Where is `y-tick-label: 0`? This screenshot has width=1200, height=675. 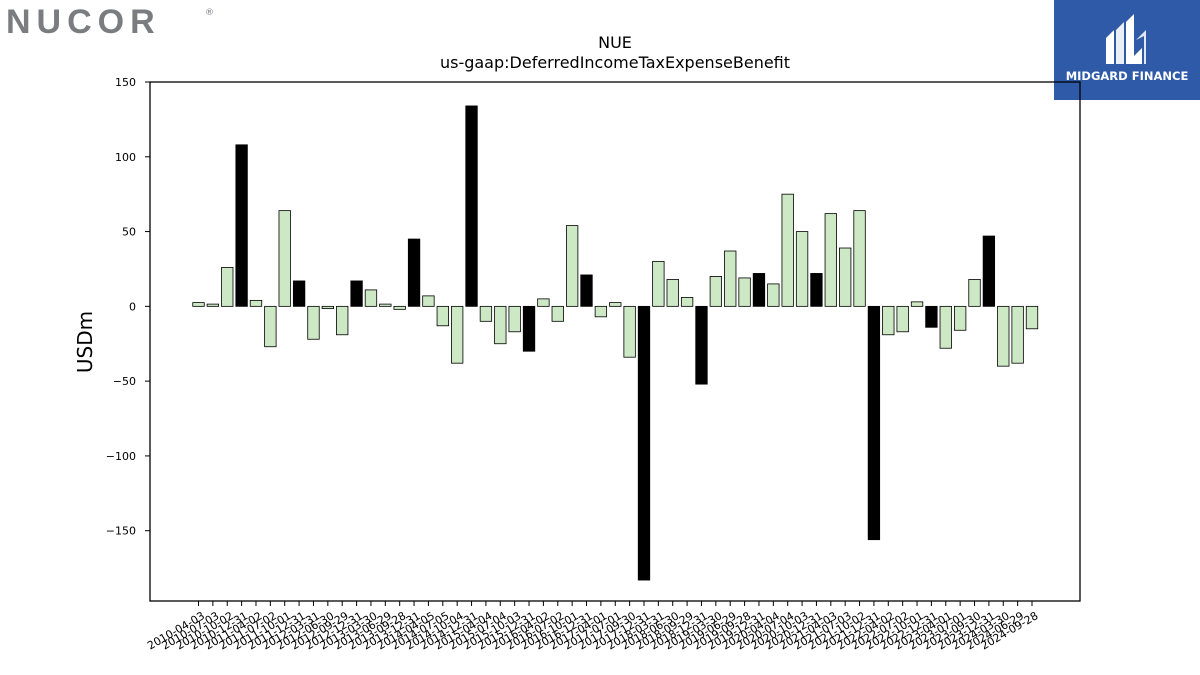
y-tick-label: 0 is located at coordinates (132, 306).